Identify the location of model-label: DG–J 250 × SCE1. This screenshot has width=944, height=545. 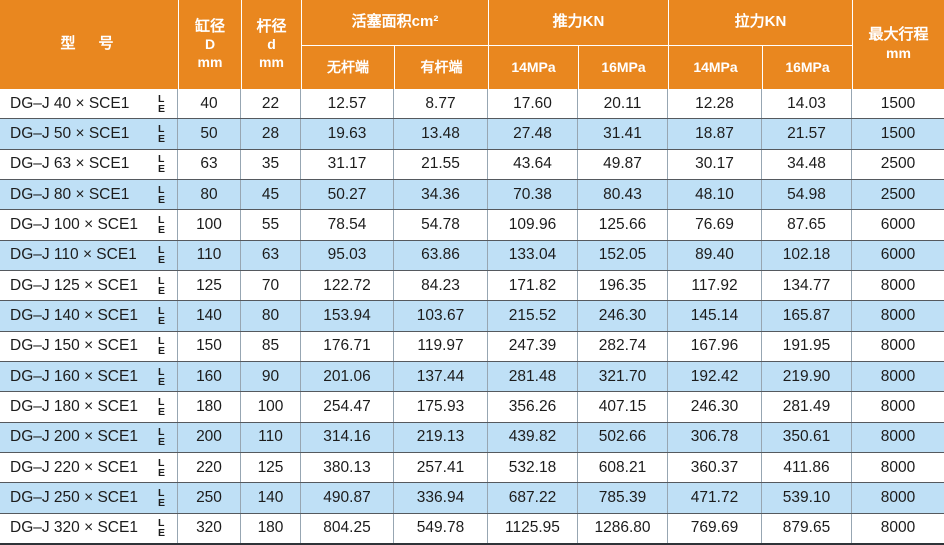
(74, 497).